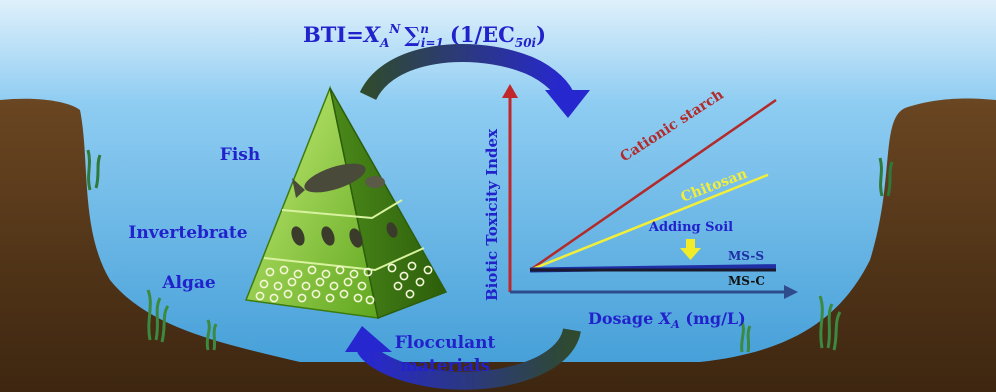 The image size is (996, 392). I want to click on down-arrow-icon, so click(690, 249).